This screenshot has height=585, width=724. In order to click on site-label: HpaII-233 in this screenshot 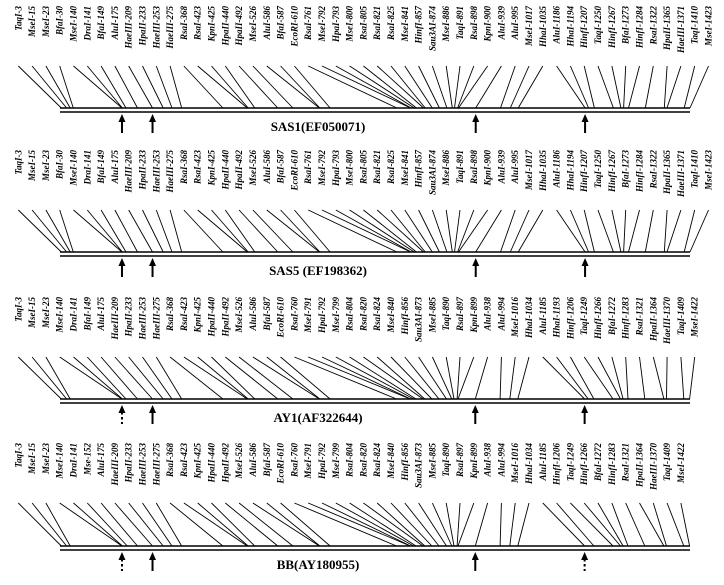, I will do `click(143, 170)`.